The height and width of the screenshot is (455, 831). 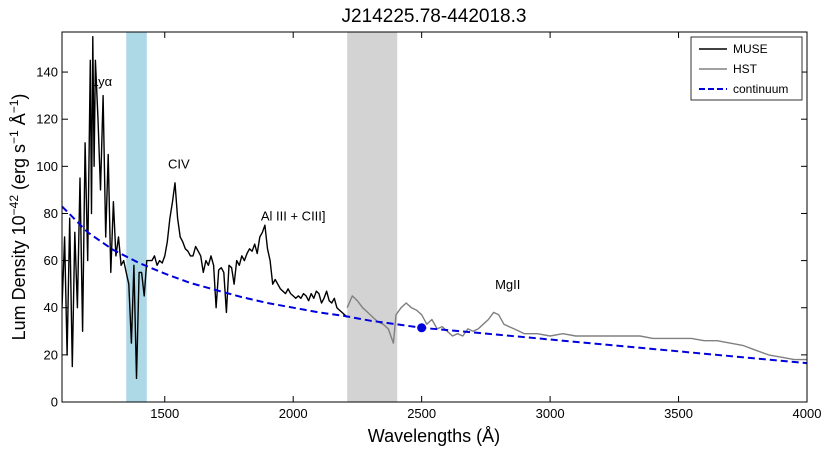 What do you see at coordinates (293, 216) in the screenshot?
I see `line-annotation: Al III + CIII]` at bounding box center [293, 216].